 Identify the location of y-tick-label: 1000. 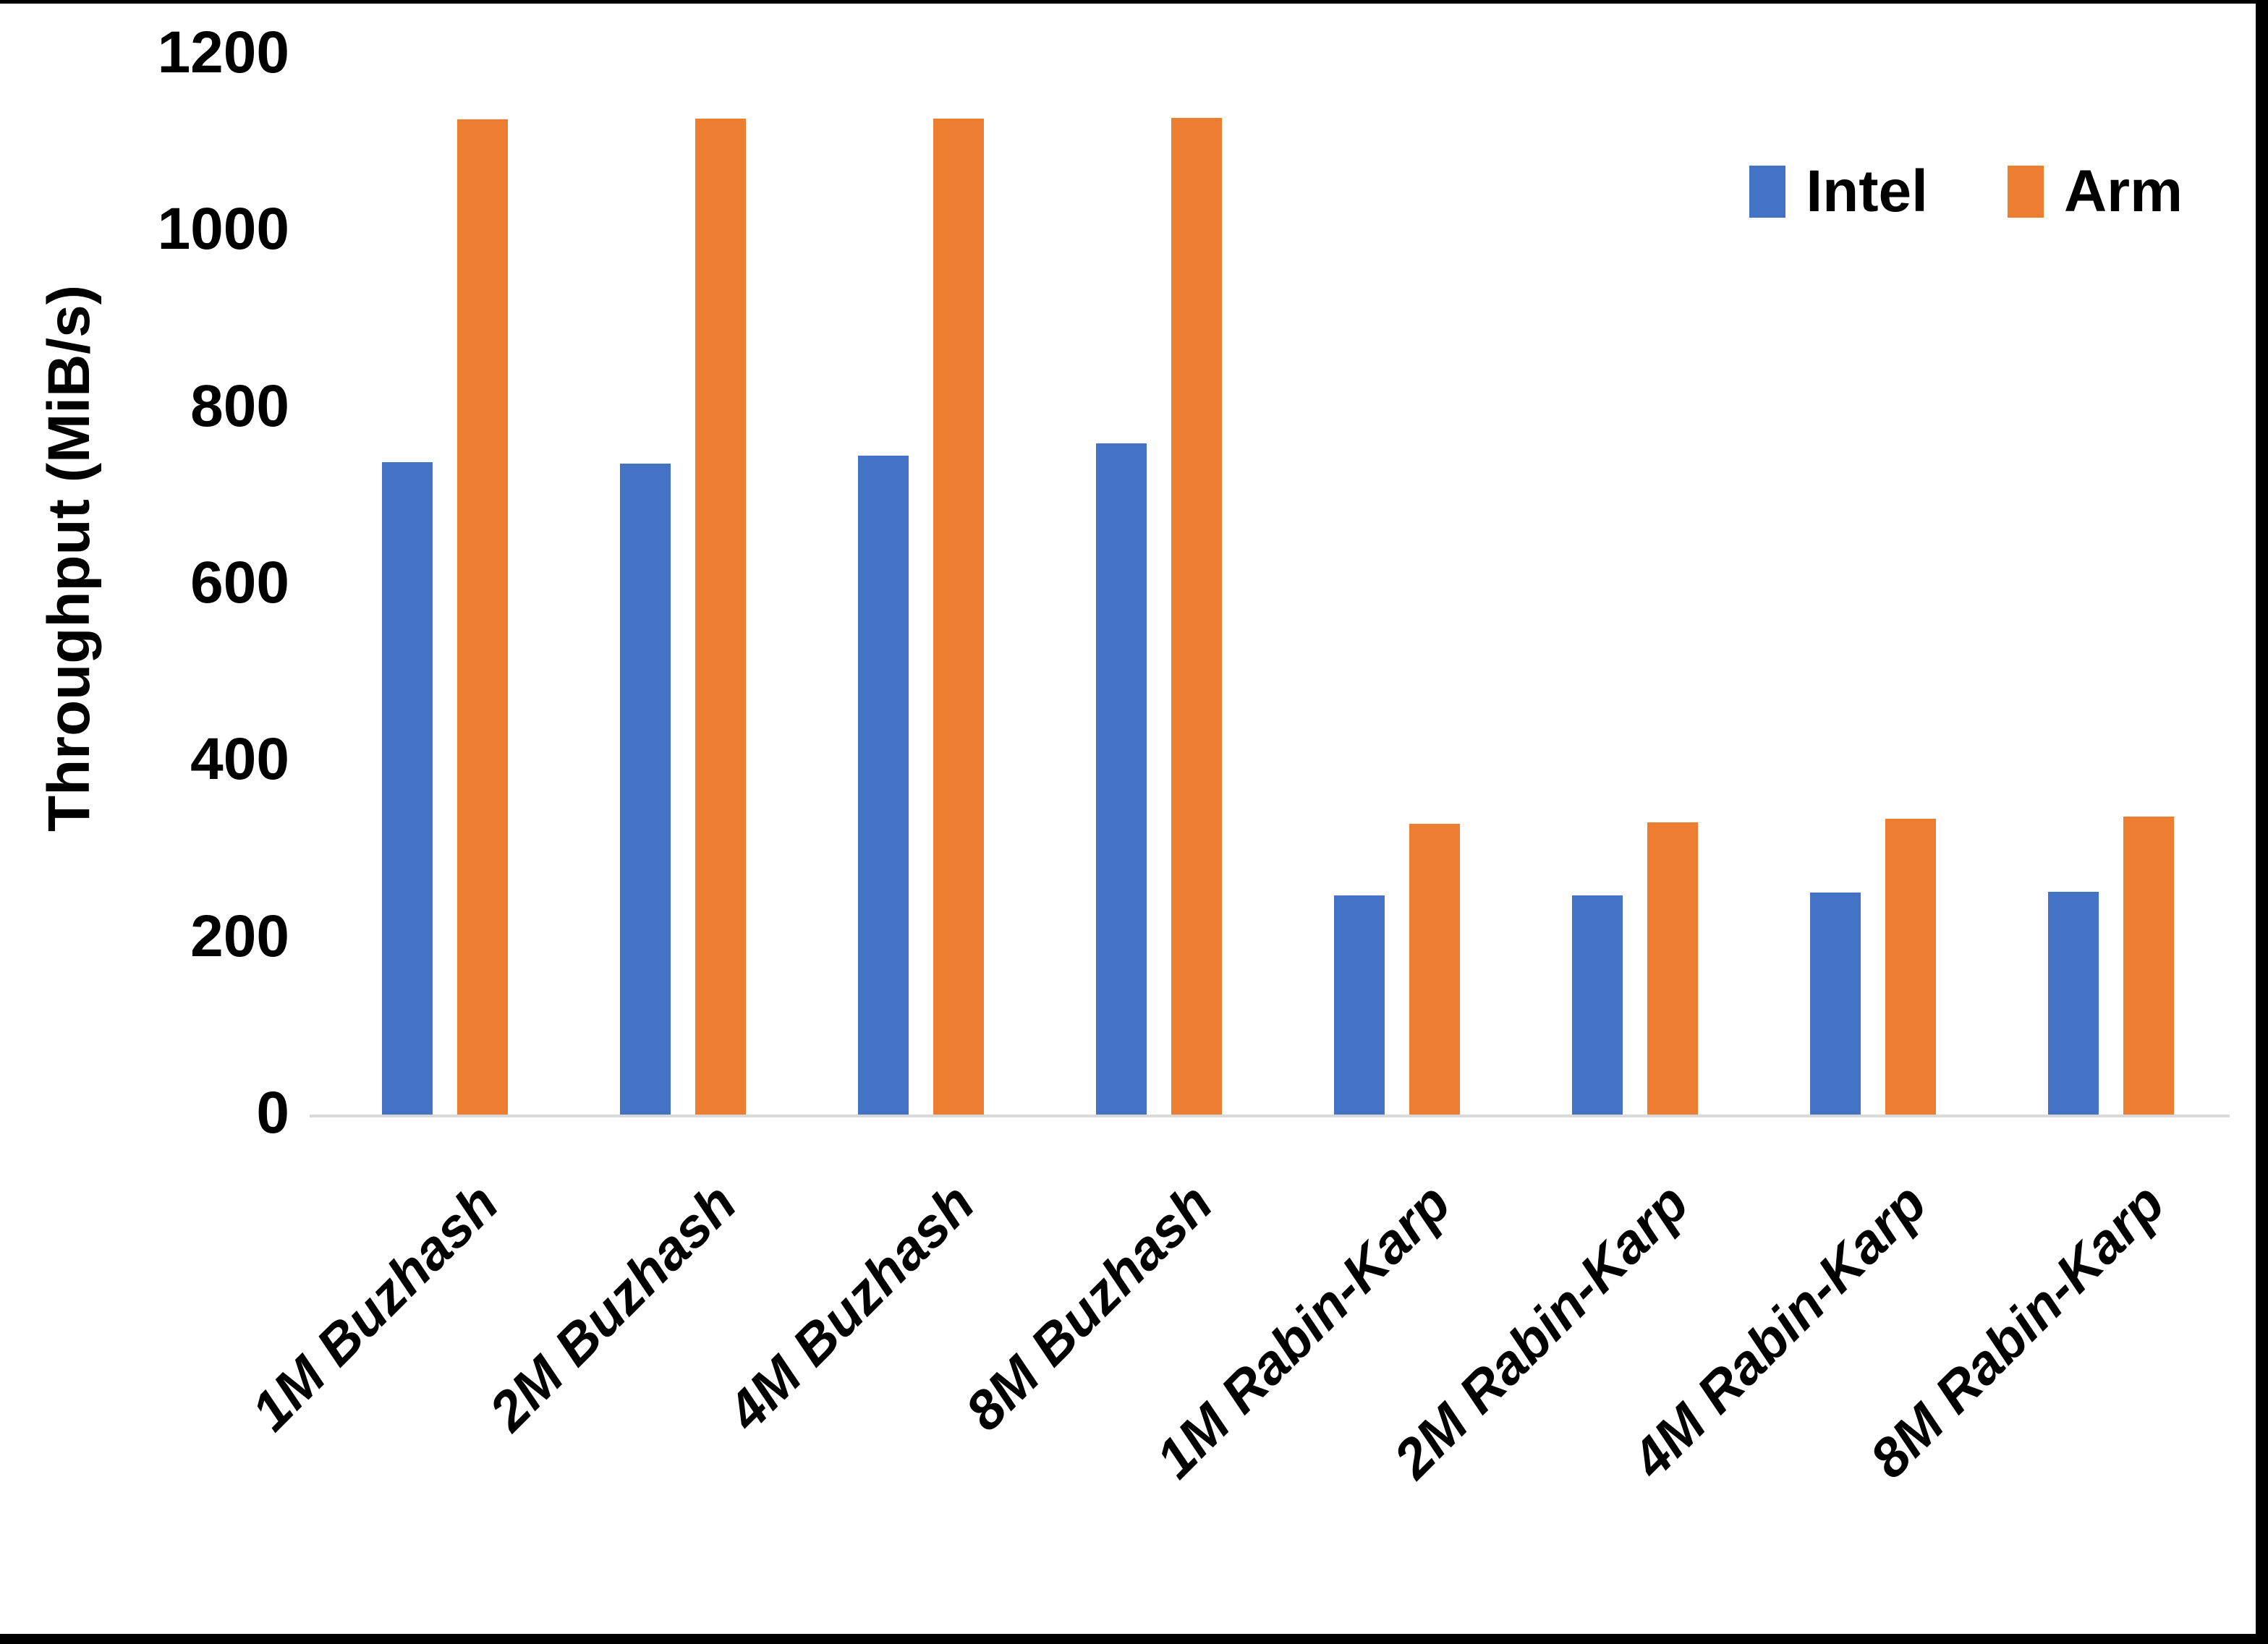
(223, 229).